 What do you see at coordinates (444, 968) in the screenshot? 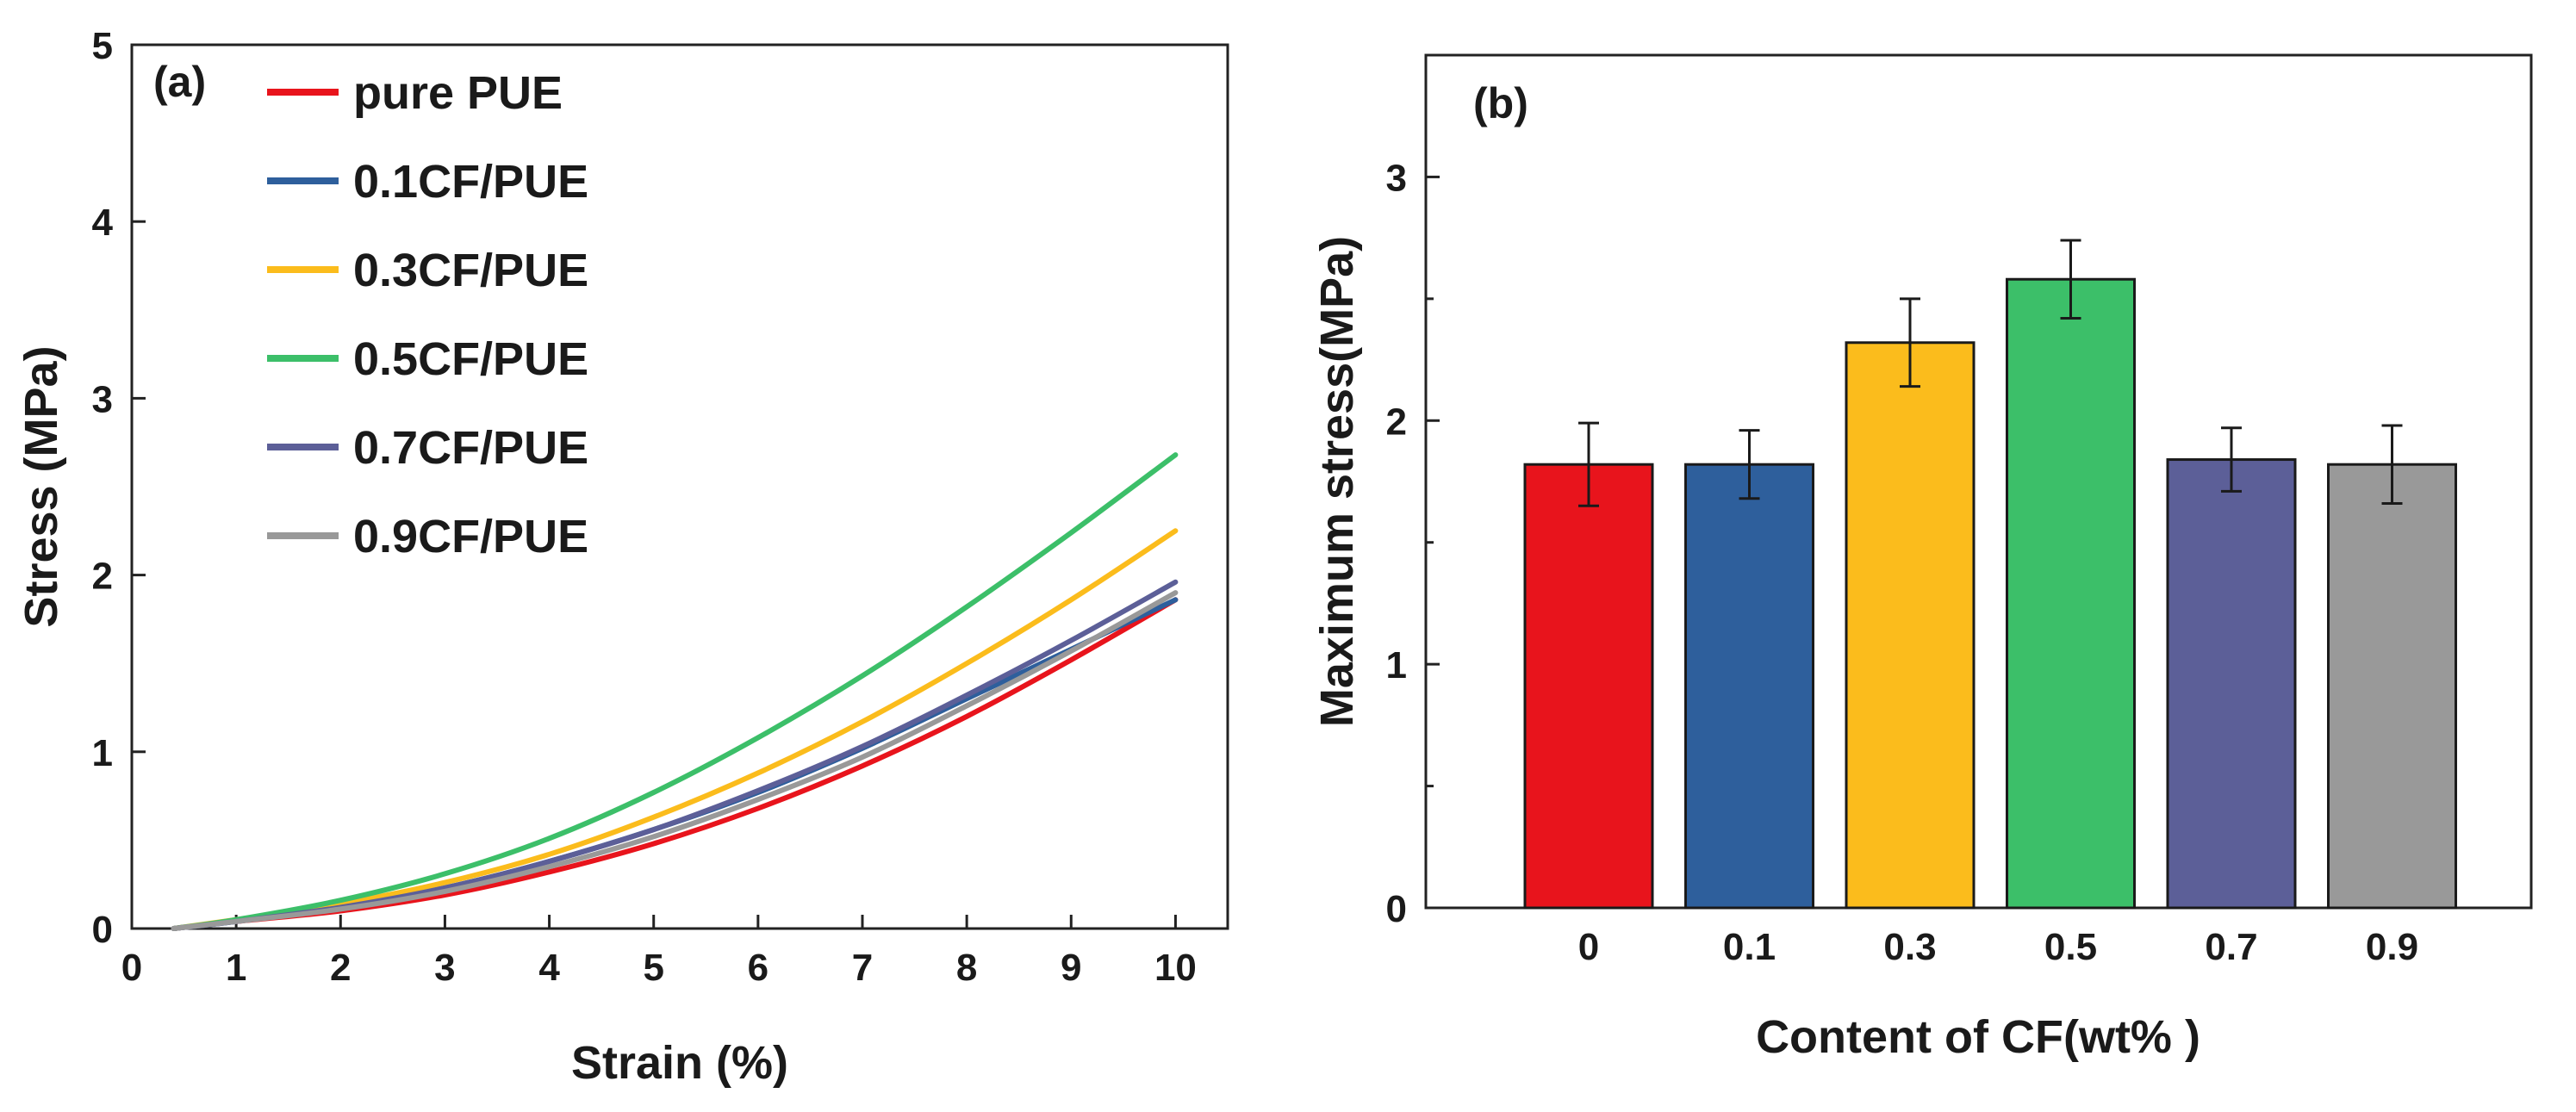
I see `chart-a-x-tick-label: 3` at bounding box center [444, 968].